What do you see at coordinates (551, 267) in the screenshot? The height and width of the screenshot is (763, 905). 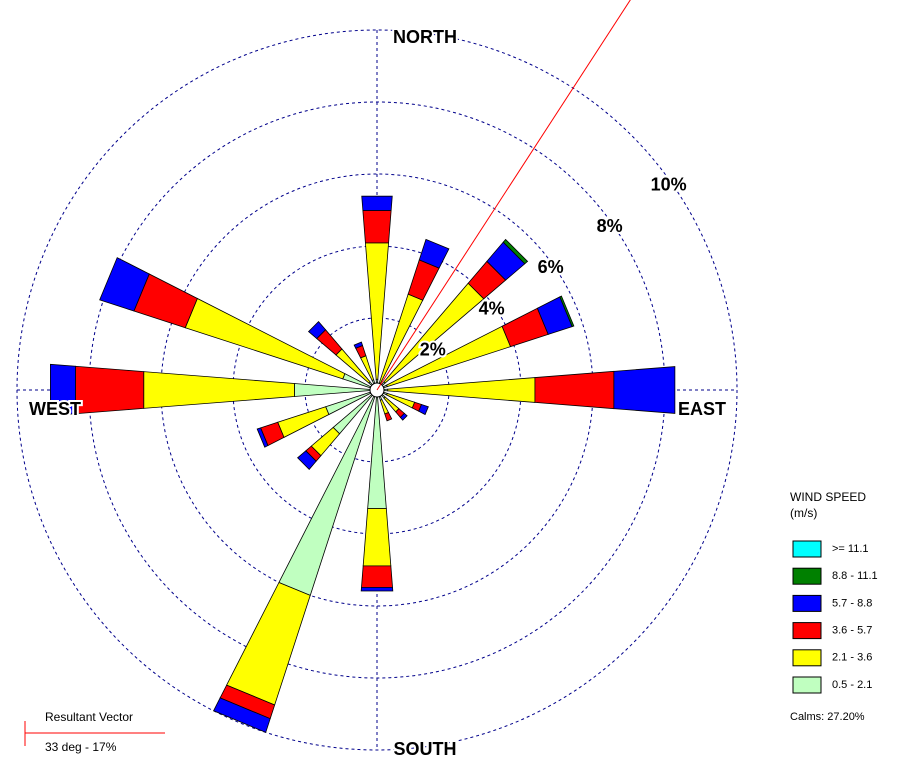 I see `ring-label: 6%` at bounding box center [551, 267].